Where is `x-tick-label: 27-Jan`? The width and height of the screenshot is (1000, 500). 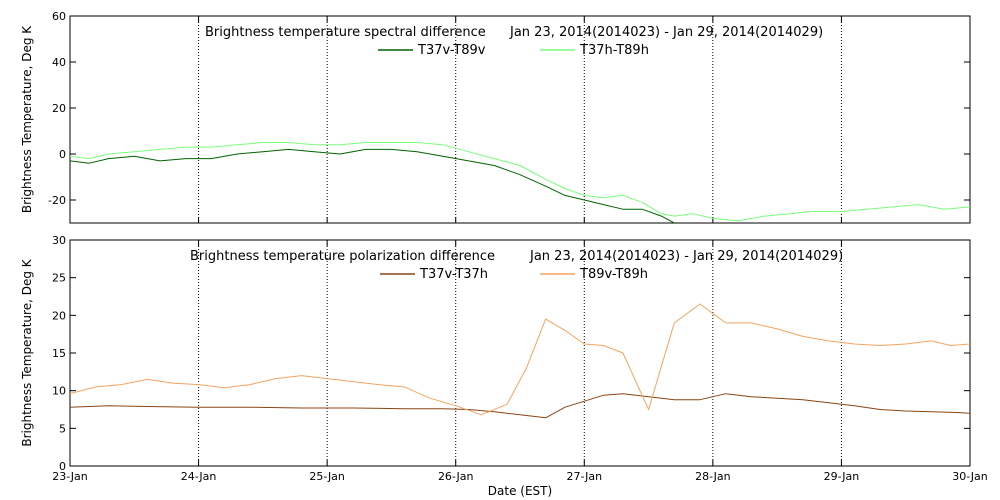
x-tick-label: 27-Jan is located at coordinates (585, 476).